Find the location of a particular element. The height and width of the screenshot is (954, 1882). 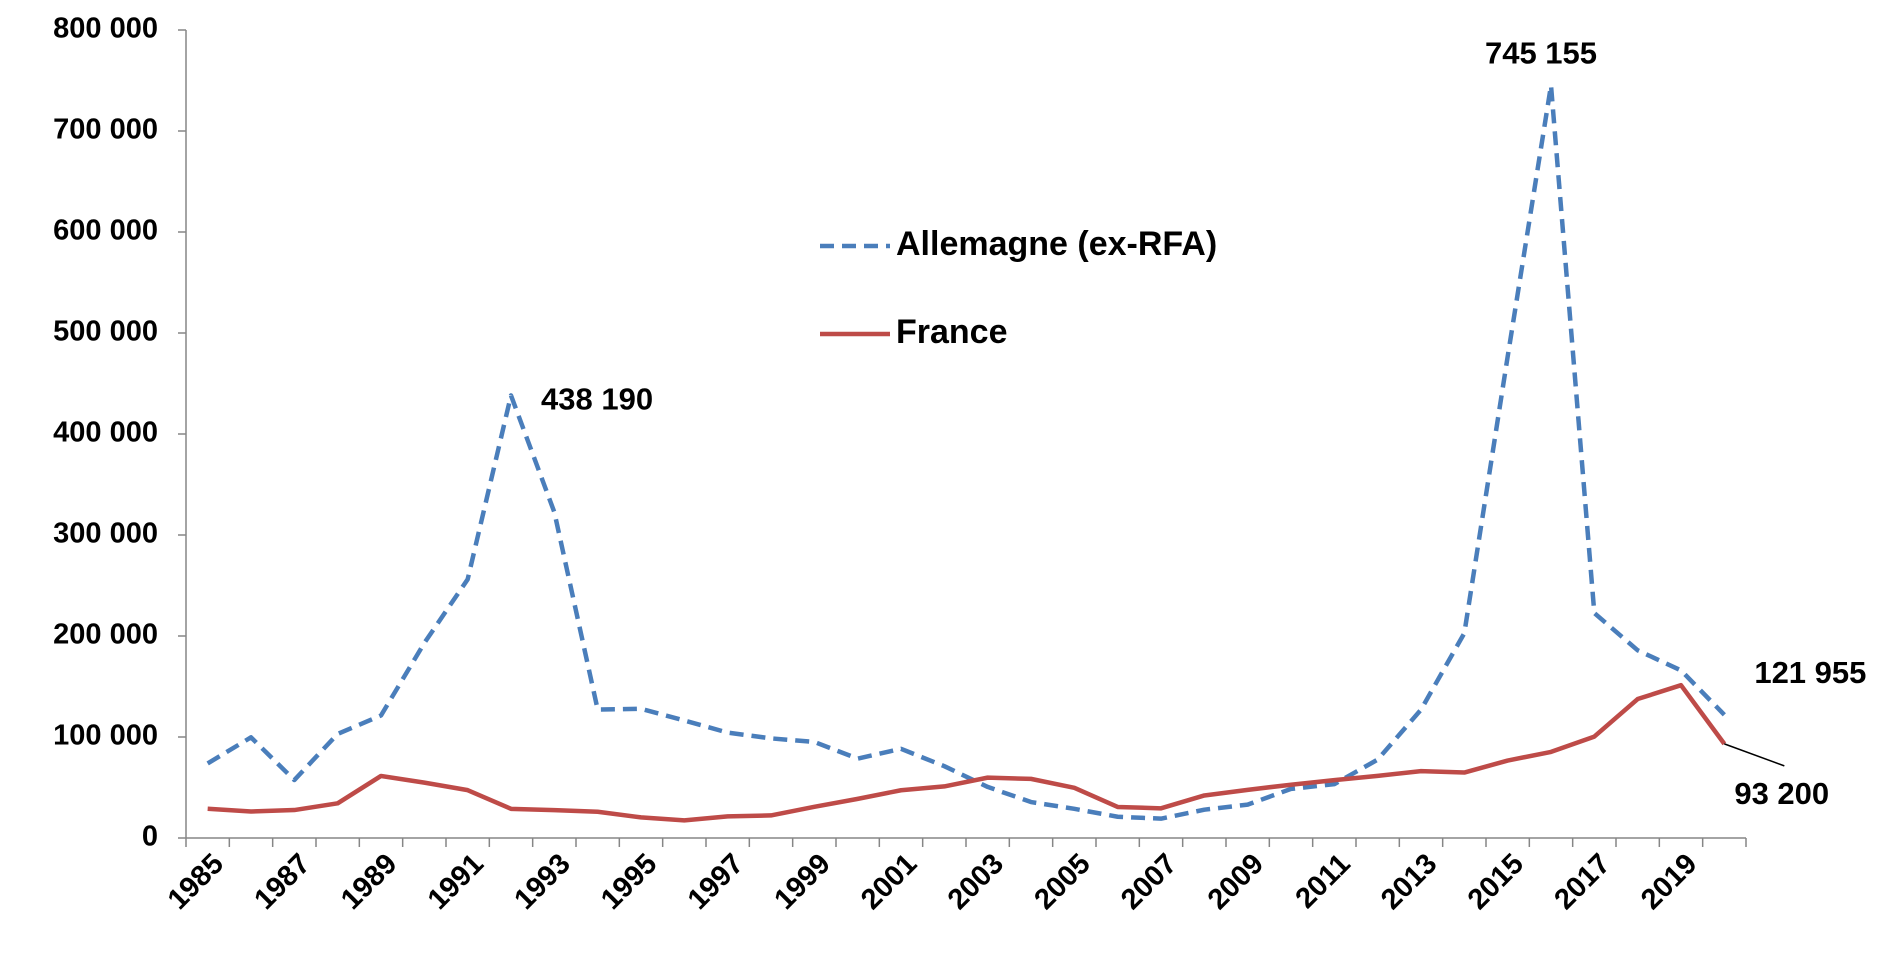

x-tick-label: 1993 is located at coordinates (542, 882).